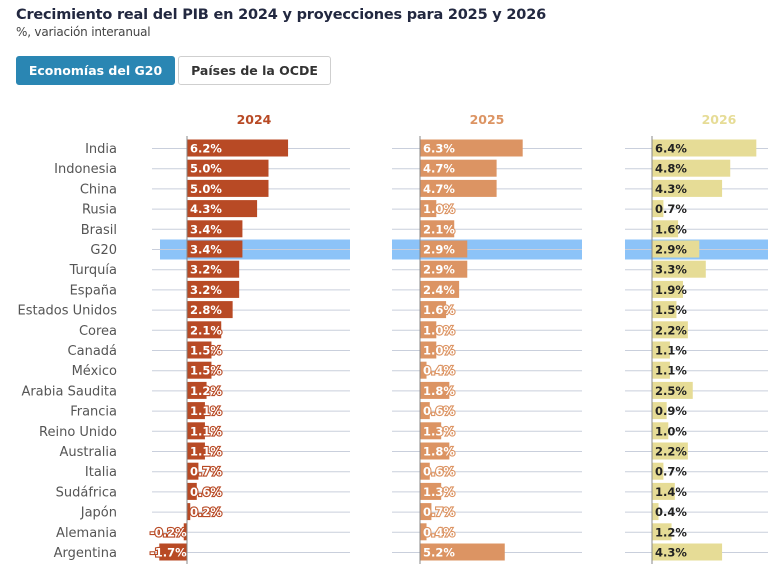 This screenshot has width=768, height=576. Describe the element at coordinates (439, 310) in the screenshot. I see `value-label: 1.6%` at that location.